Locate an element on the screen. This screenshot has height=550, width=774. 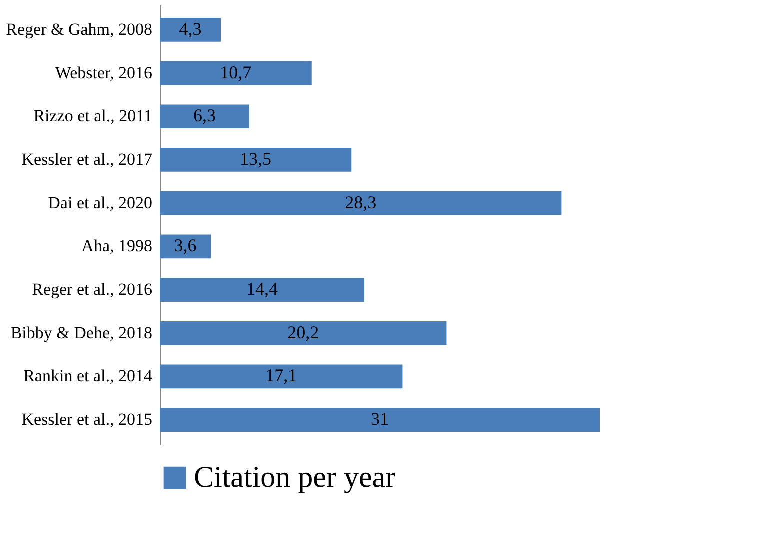
data-label: 17,1 is located at coordinates (282, 376).